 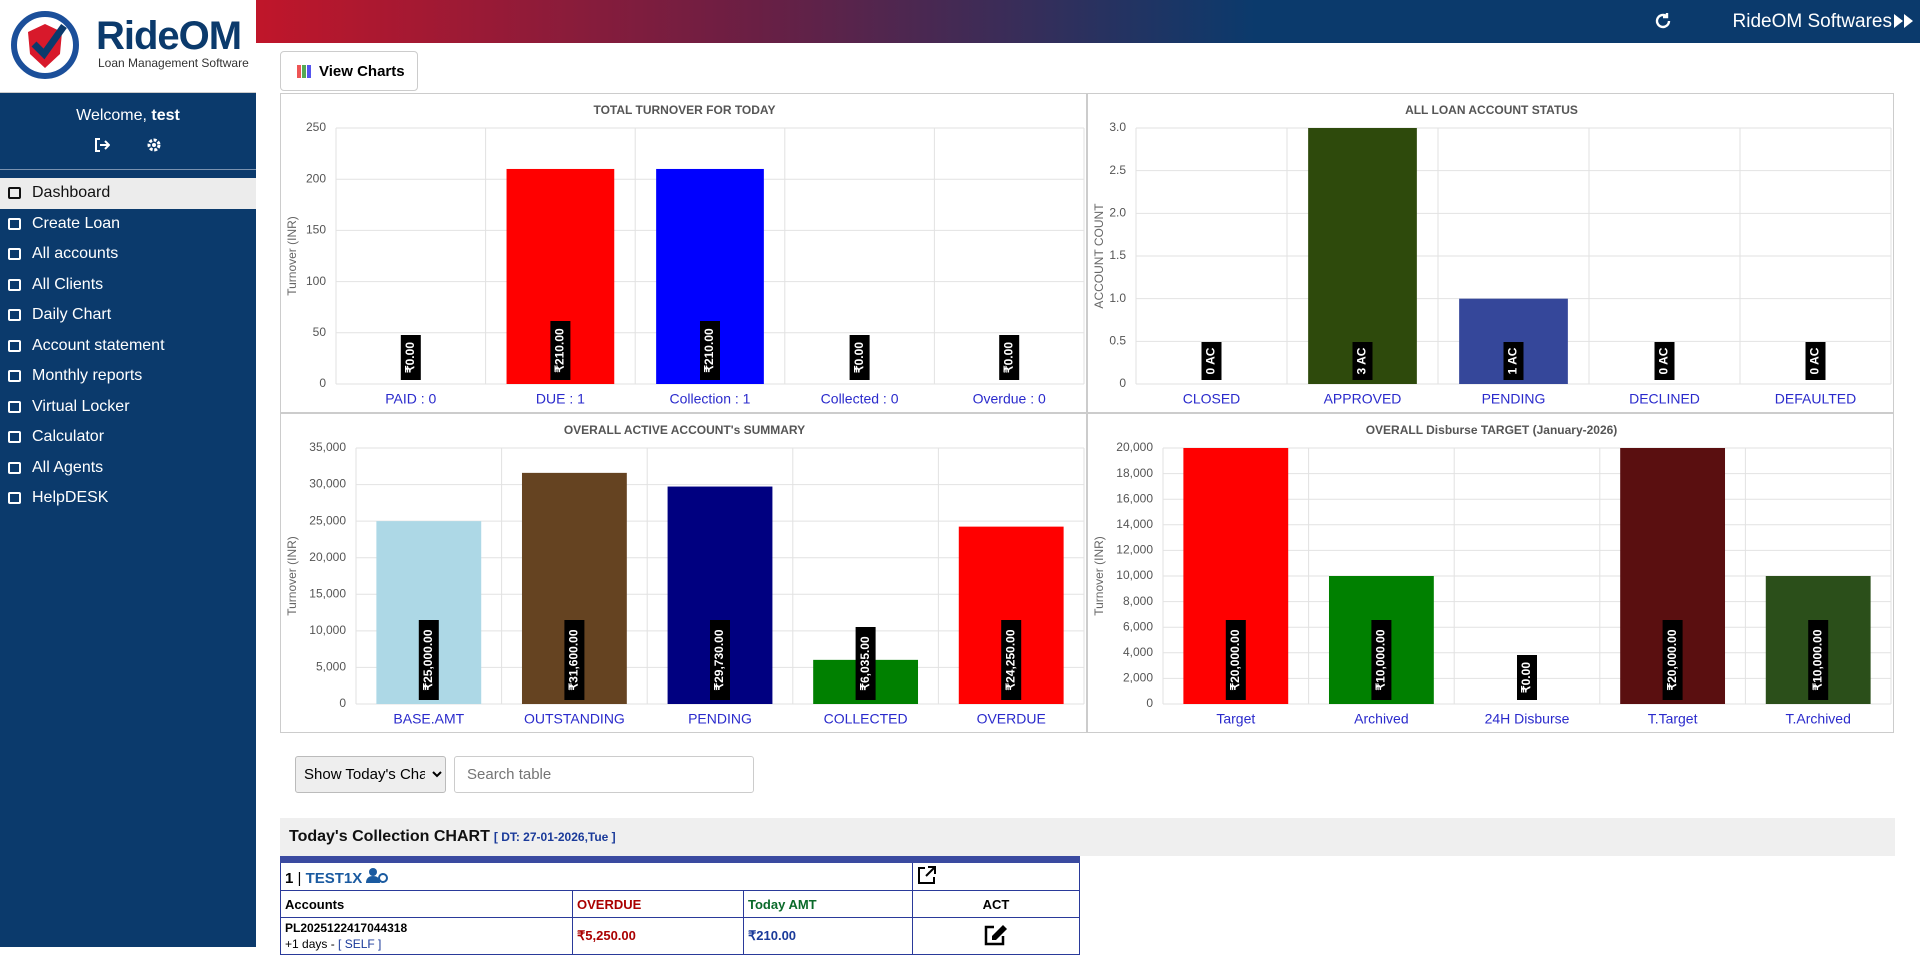 What do you see at coordinates (428, 660) in the screenshot?
I see `value-label: ₹25,000.00` at bounding box center [428, 660].